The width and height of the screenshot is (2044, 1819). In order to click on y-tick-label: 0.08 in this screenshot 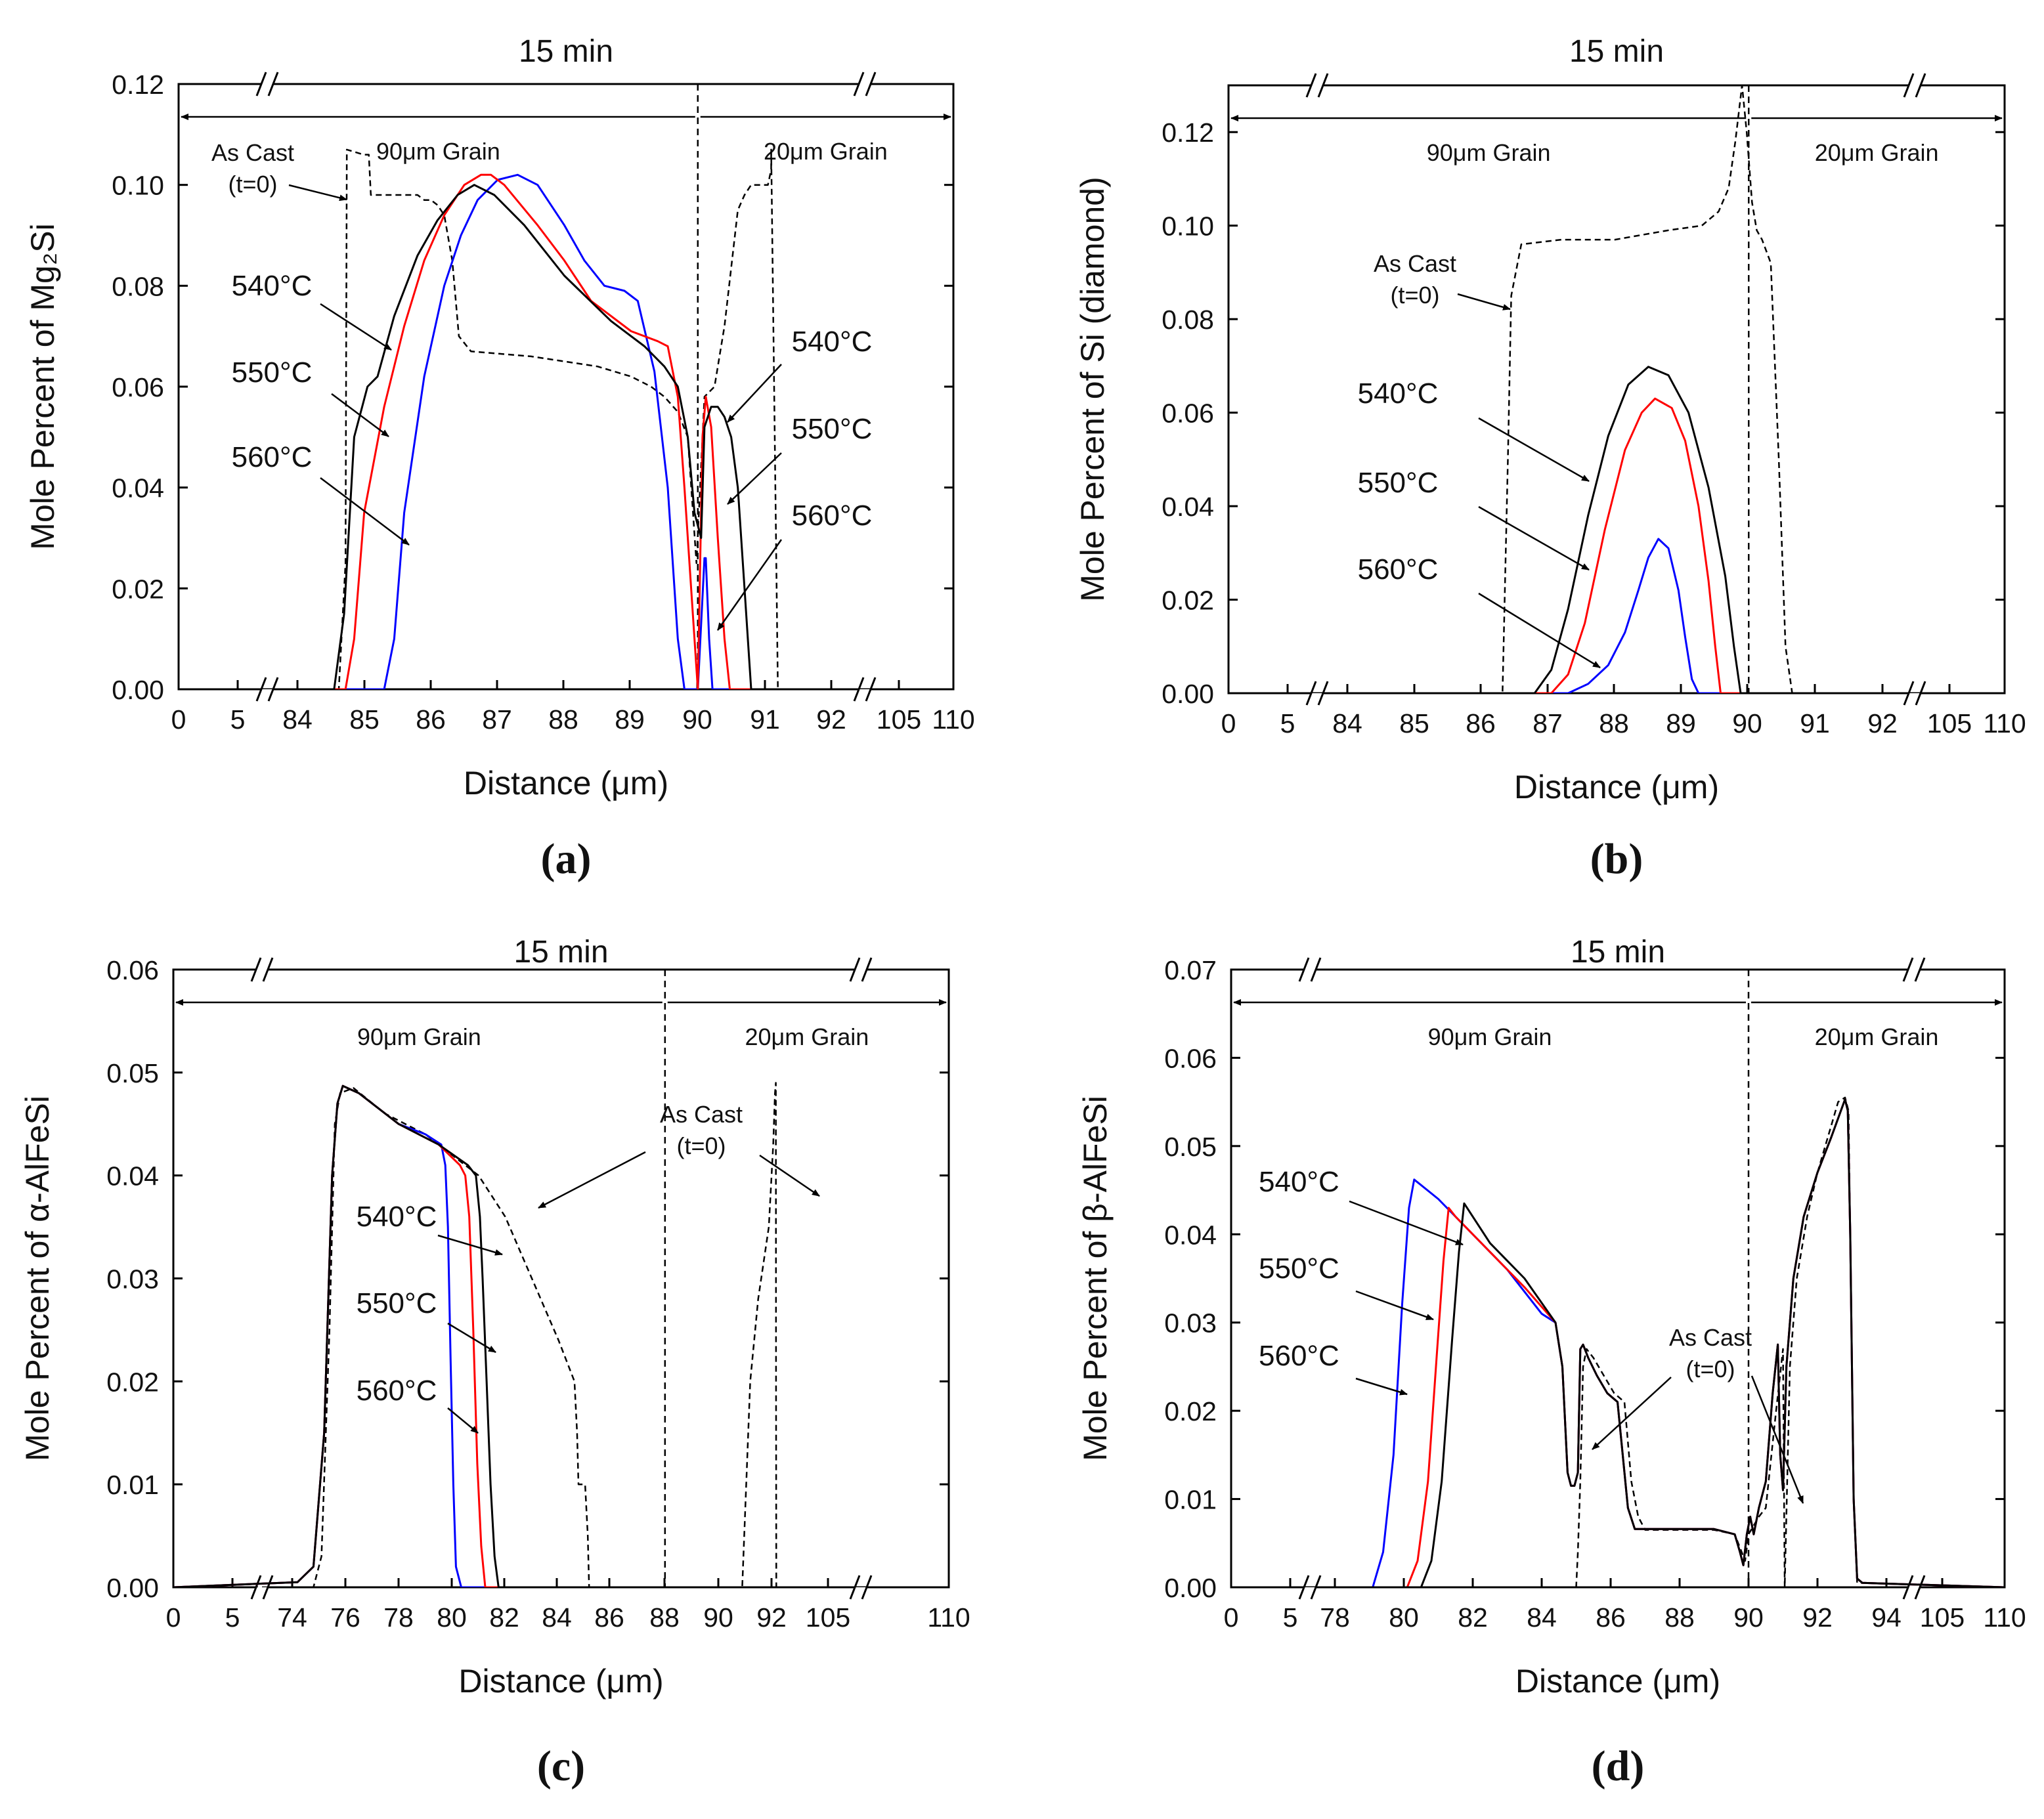, I will do `click(1188, 320)`.